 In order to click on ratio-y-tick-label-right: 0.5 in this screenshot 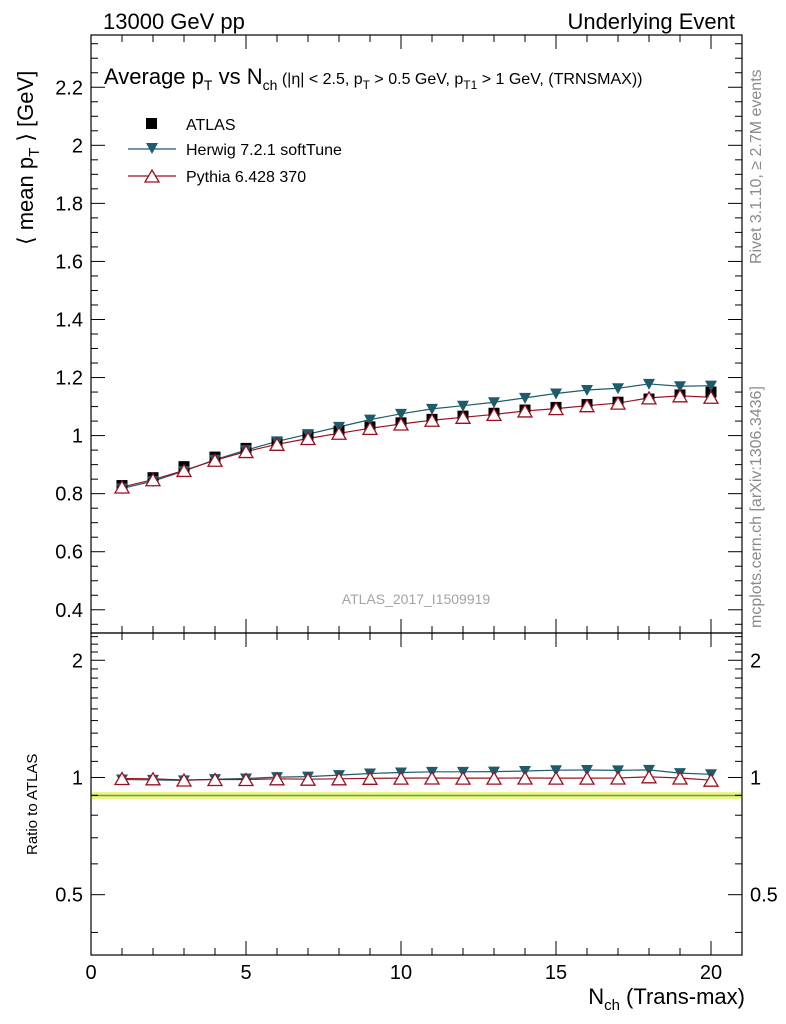, I will do `click(764, 896)`.